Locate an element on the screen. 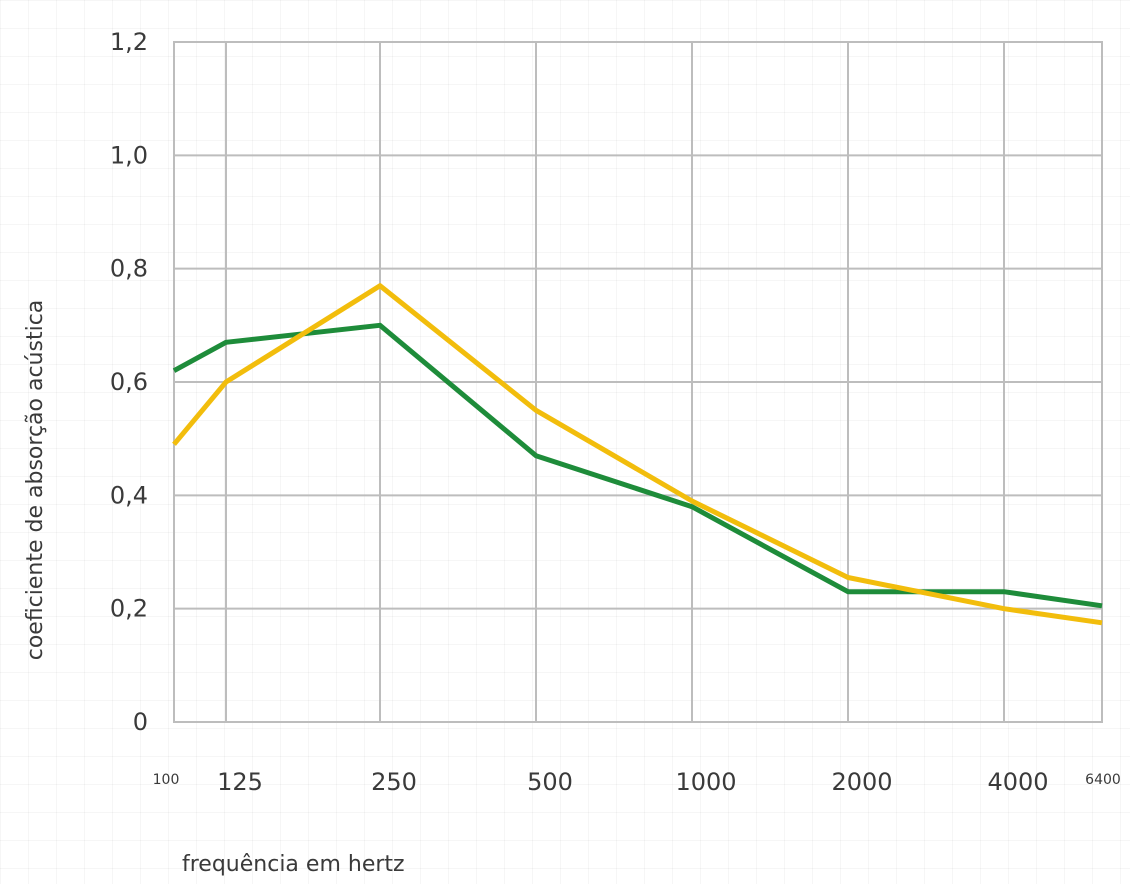 This screenshot has height=884, width=1130. y-axis-title: coeficiente de absorção acústica is located at coordinates (35, 480).